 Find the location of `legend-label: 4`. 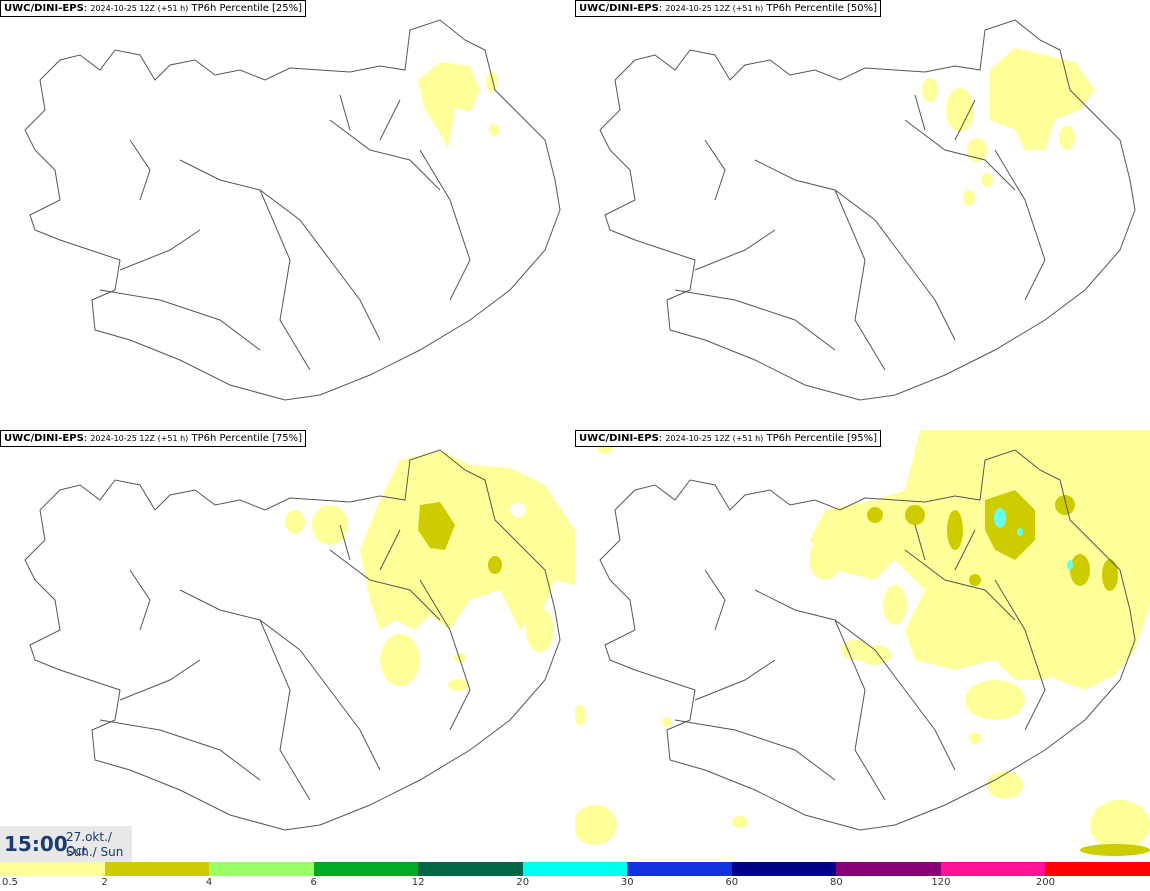

legend-label: 4 is located at coordinates (209, 882).